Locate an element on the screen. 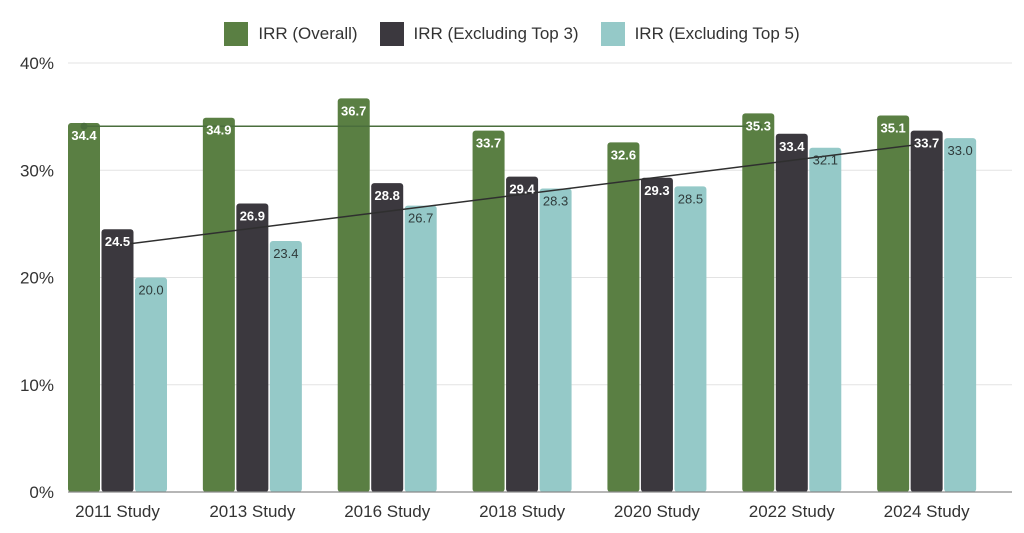 Image resolution: width=1024 pixels, height=533 pixels. x-tick-label: 2022 Study is located at coordinates (792, 511).